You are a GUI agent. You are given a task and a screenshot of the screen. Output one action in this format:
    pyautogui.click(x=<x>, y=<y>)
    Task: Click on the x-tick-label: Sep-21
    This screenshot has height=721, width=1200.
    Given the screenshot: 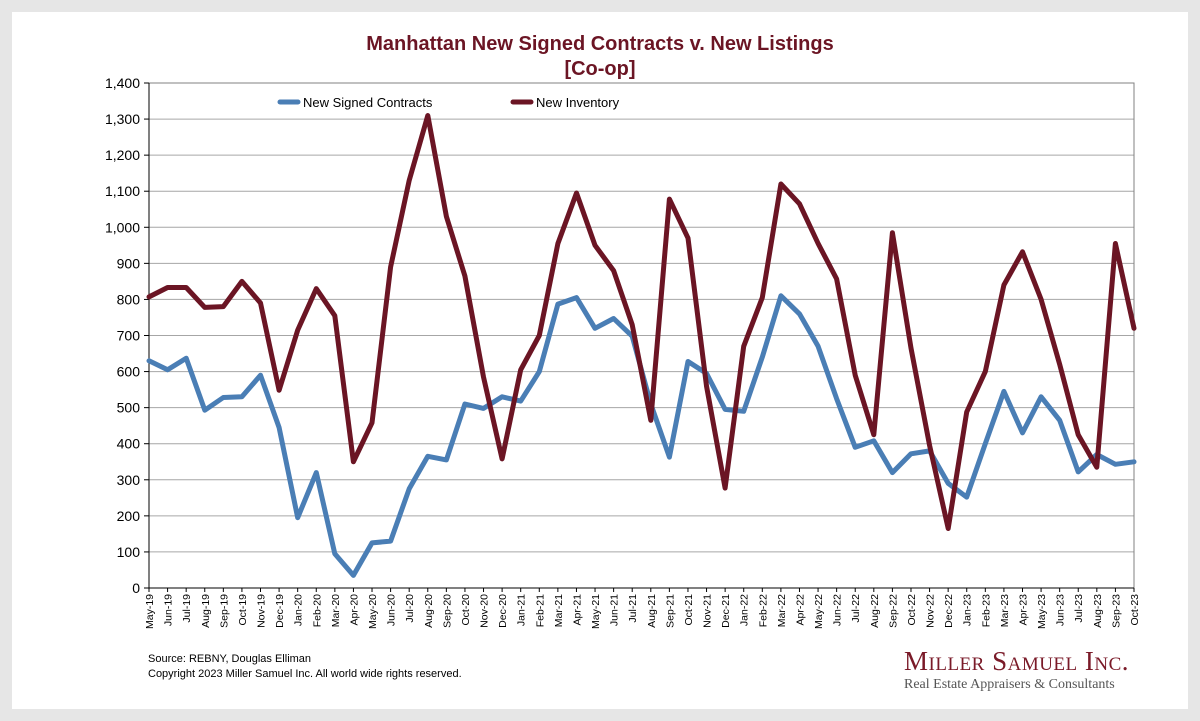 What is the action you would take?
    pyautogui.click(x=670, y=611)
    